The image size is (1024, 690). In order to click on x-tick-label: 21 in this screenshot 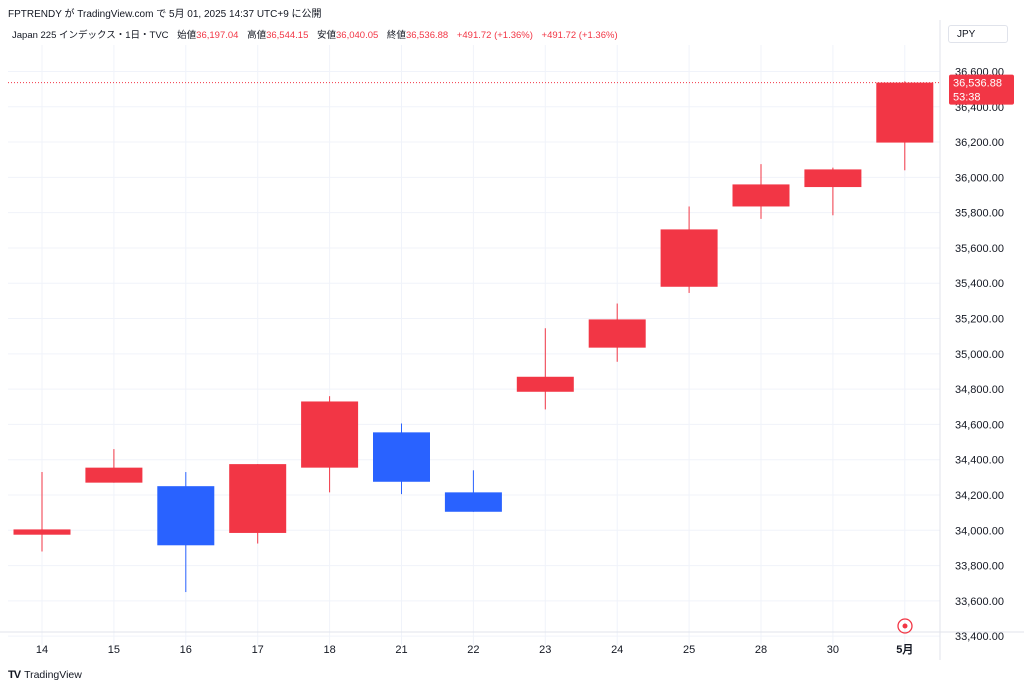, I will do `click(401, 650)`.